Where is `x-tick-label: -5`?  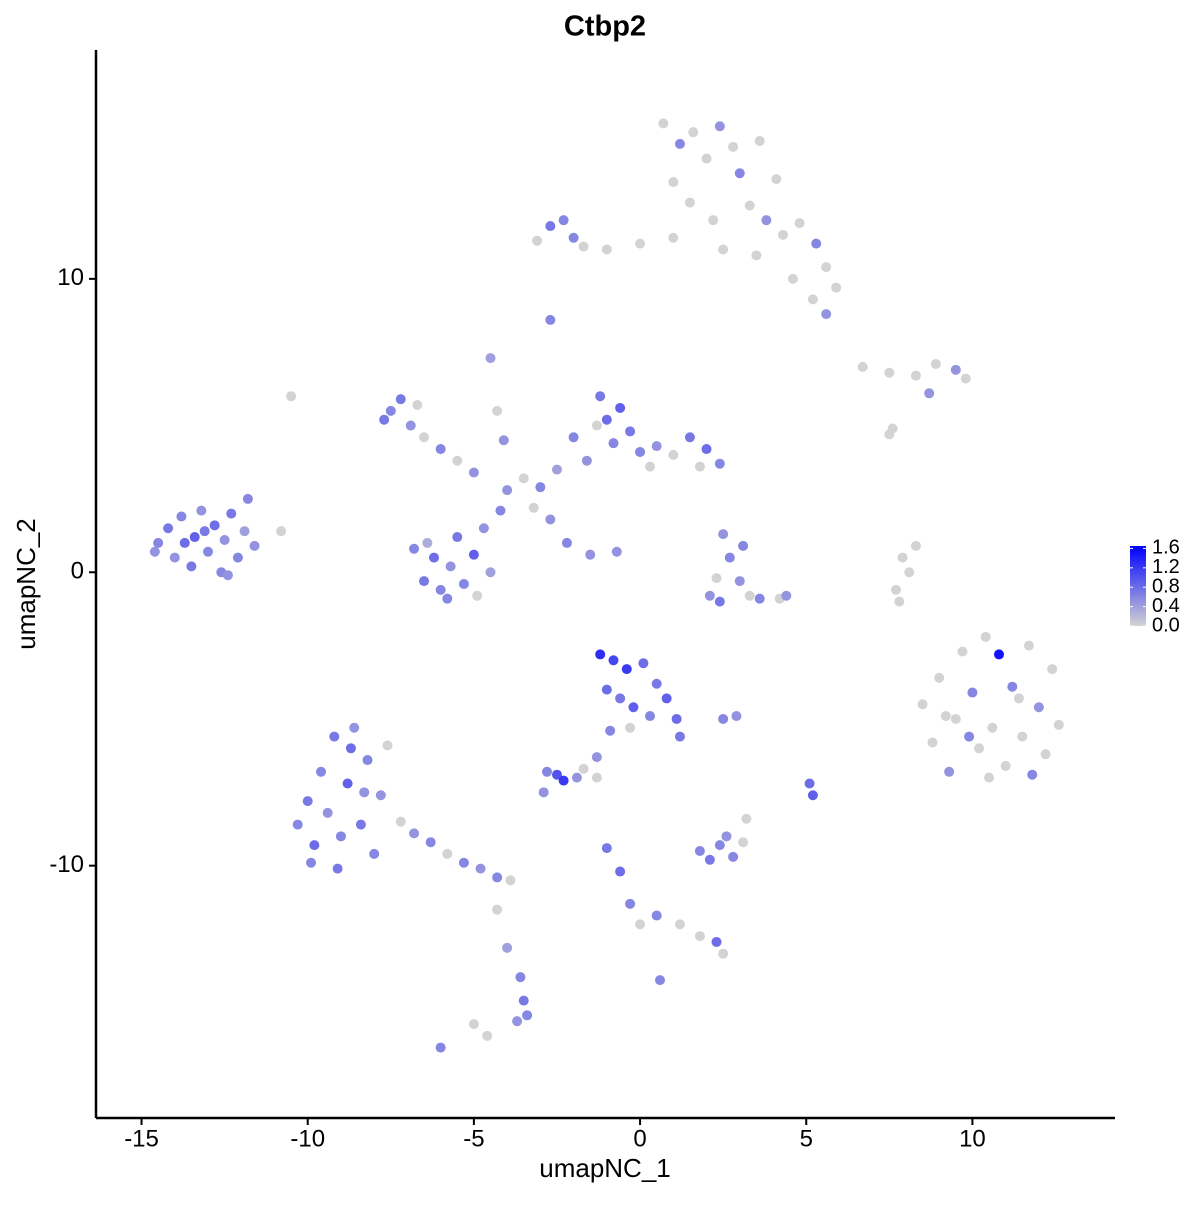 x-tick-label: -5 is located at coordinates (473, 1138).